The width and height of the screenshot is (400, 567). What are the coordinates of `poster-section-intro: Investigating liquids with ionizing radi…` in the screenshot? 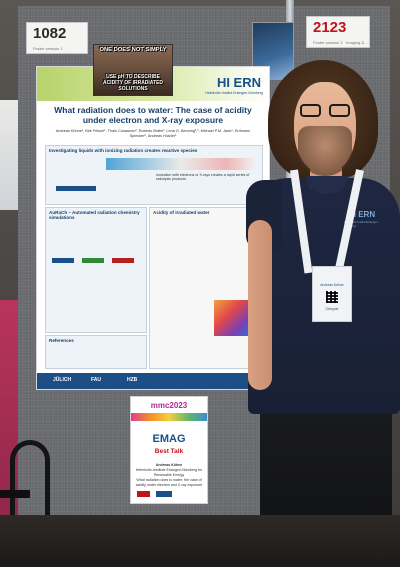 It's located at (154, 175).